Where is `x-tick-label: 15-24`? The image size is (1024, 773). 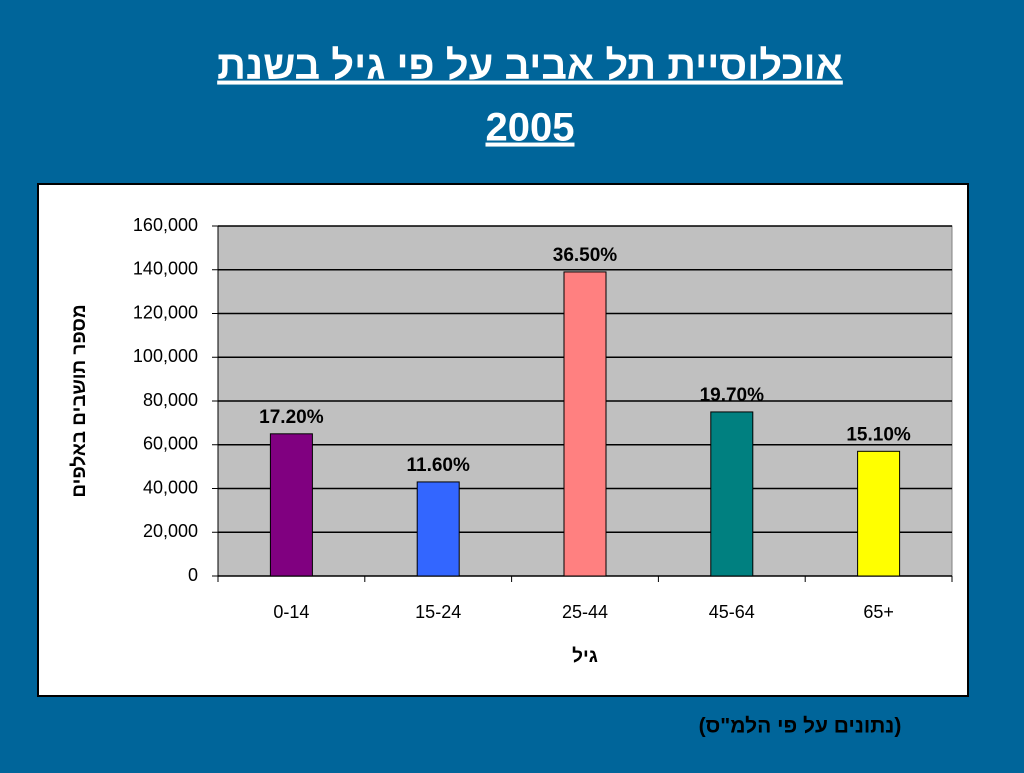
x-tick-label: 15-24 is located at coordinates (438, 612).